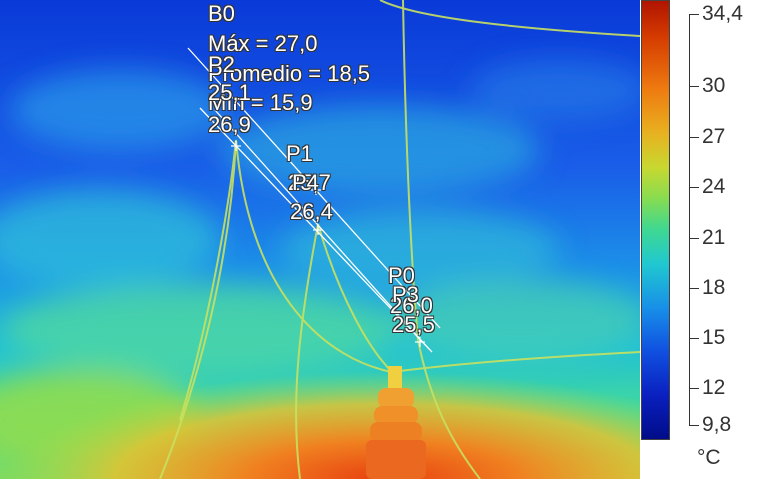 This screenshot has width=783, height=479. What do you see at coordinates (709, 457) in the screenshot?
I see `scale-unit: °C` at bounding box center [709, 457].